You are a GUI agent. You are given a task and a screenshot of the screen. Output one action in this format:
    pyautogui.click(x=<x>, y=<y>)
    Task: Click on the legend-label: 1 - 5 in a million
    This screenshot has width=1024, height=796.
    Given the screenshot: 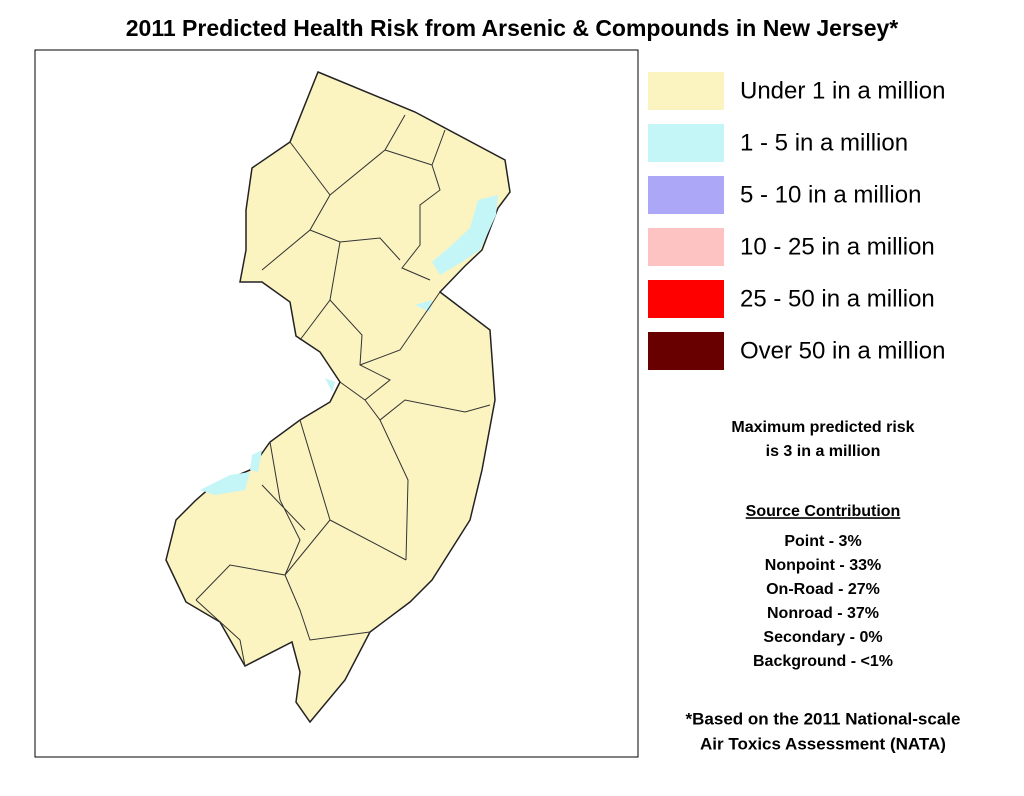 What is the action you would take?
    pyautogui.click(x=824, y=142)
    